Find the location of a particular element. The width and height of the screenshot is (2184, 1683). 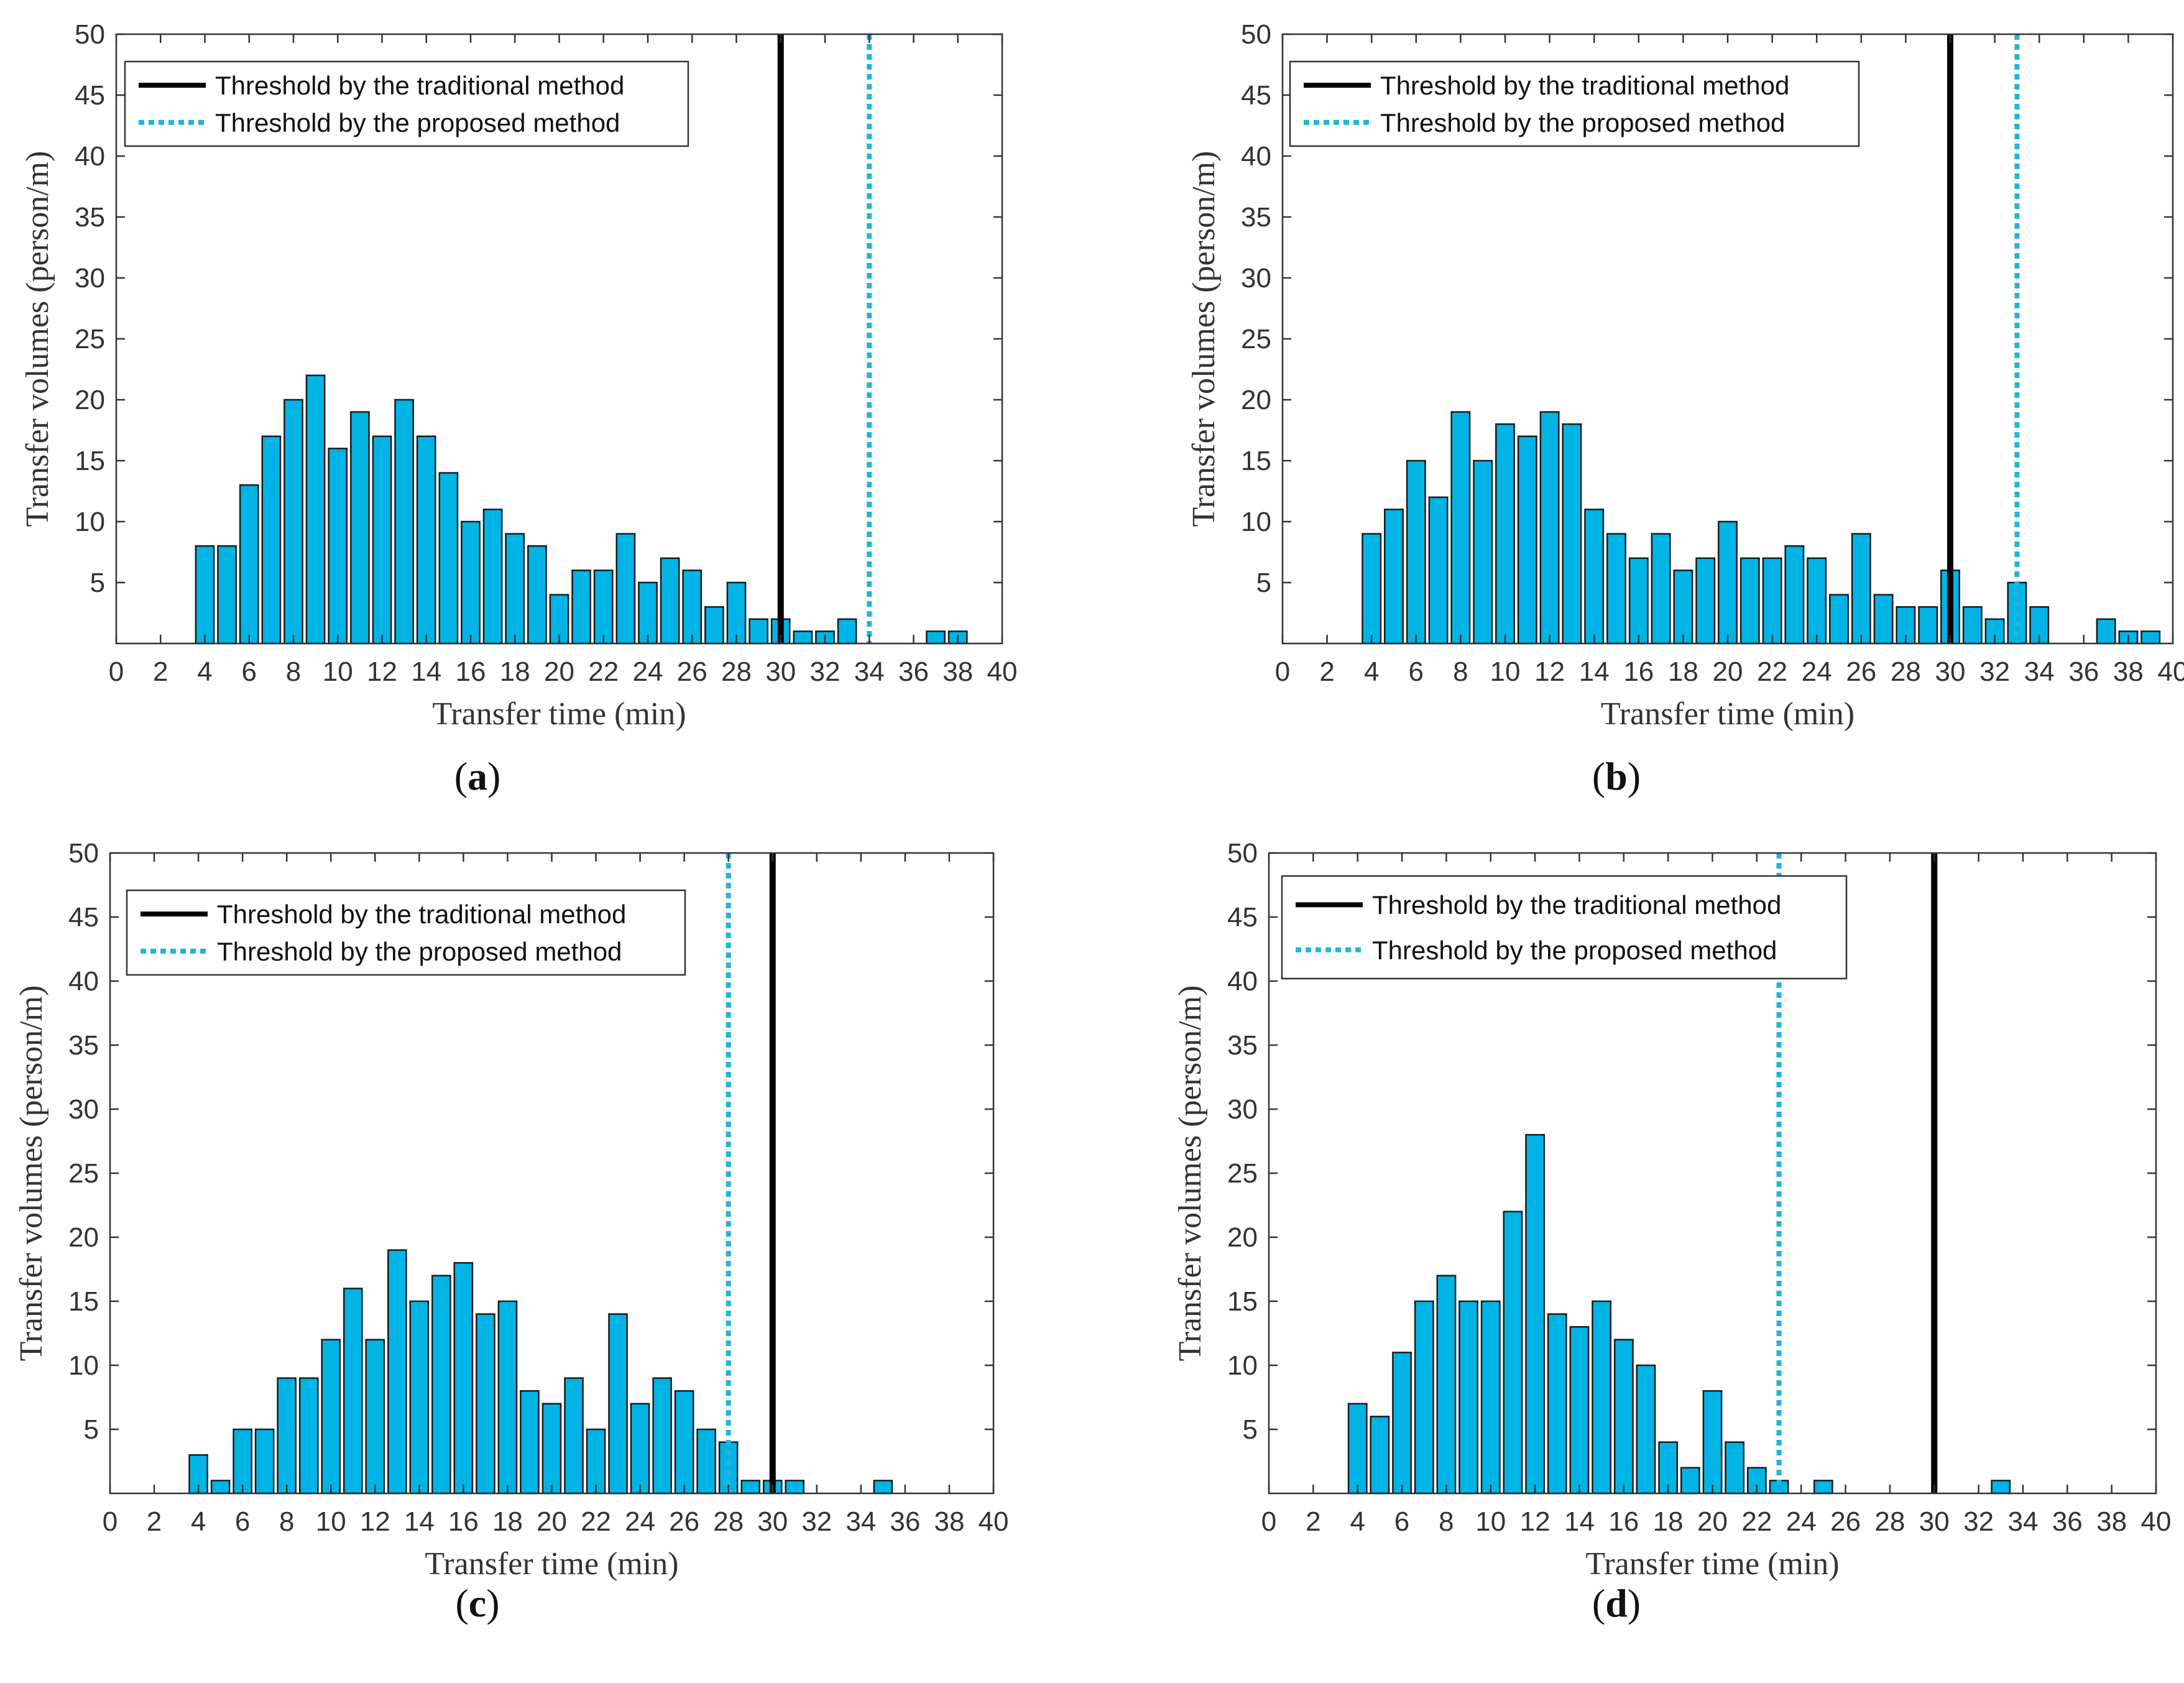

y-axis-title: Transfer volumes (person/m) is located at coordinates (31, 1173).